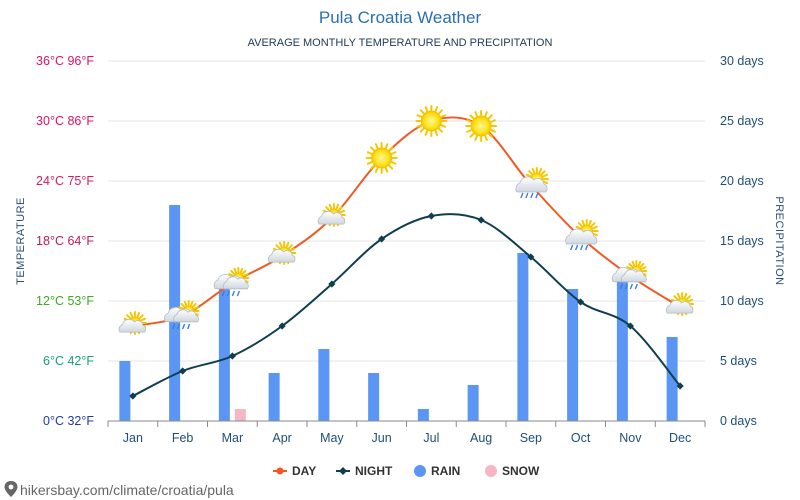 The width and height of the screenshot is (800, 500). Describe the element at coordinates (531, 438) in the screenshot. I see `x-tick-label: Sep` at that location.